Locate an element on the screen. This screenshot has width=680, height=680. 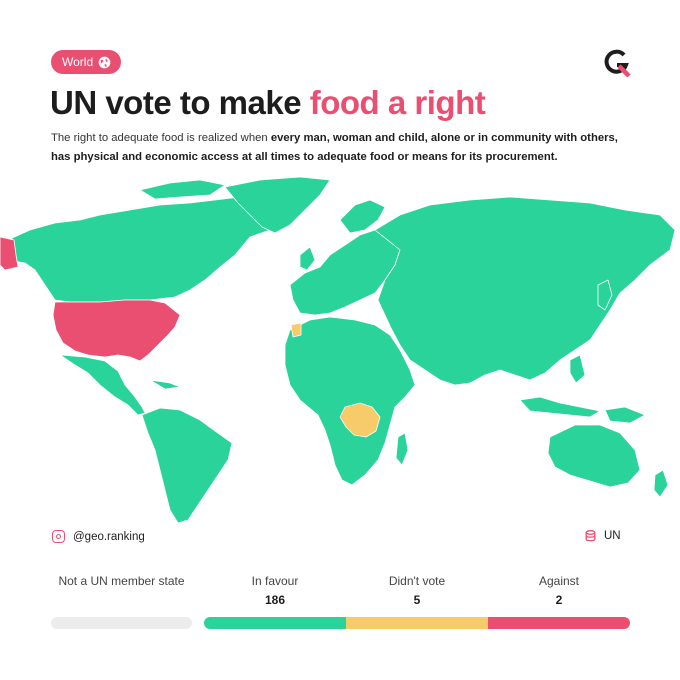
data-source-label: UN is located at coordinates (612, 536).